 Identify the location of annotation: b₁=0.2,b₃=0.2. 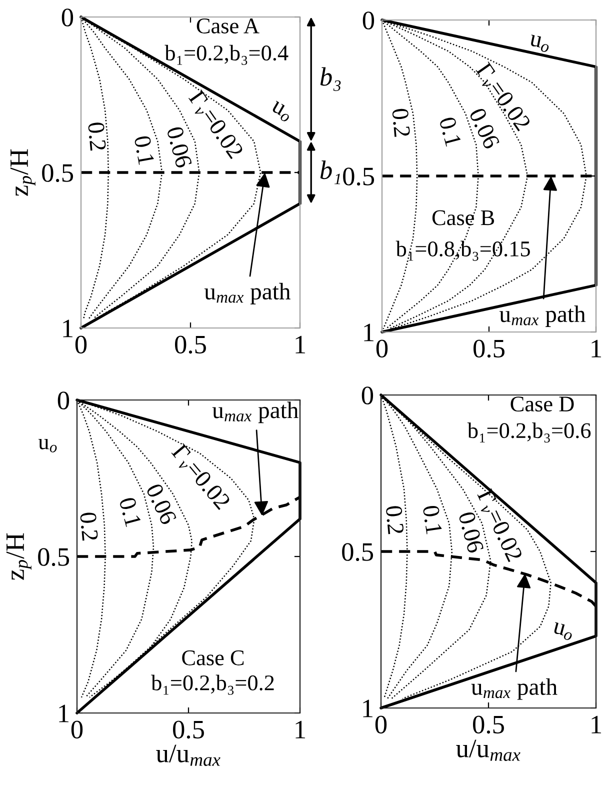
(212, 684).